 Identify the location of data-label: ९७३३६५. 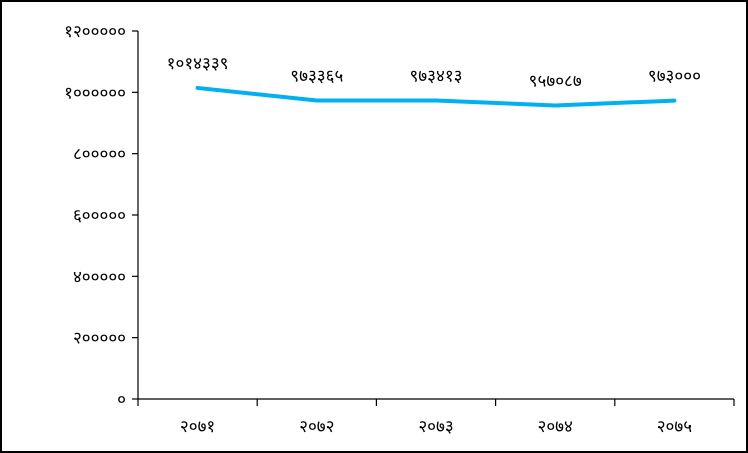
(316, 77).